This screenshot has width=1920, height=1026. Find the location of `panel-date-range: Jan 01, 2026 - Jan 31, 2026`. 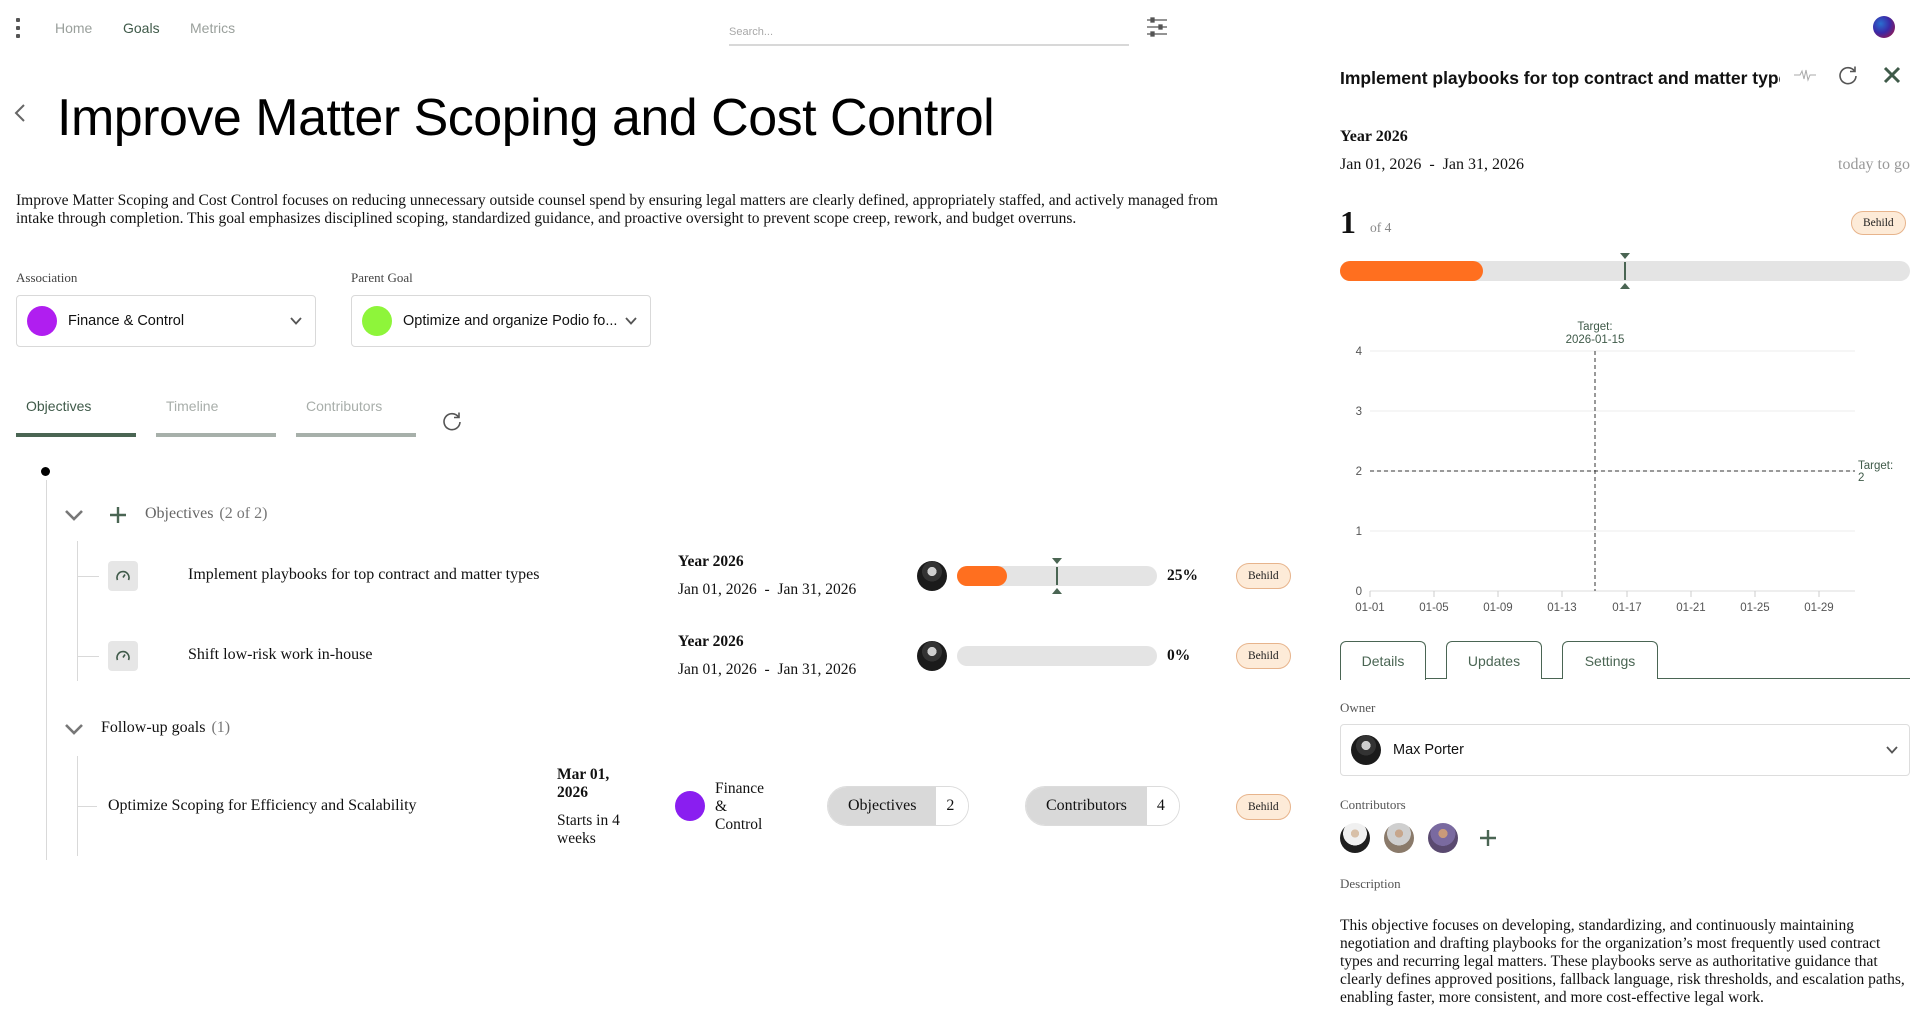

panel-date-range: Jan 01, 2026 - Jan 31, 2026 is located at coordinates (1432, 164).